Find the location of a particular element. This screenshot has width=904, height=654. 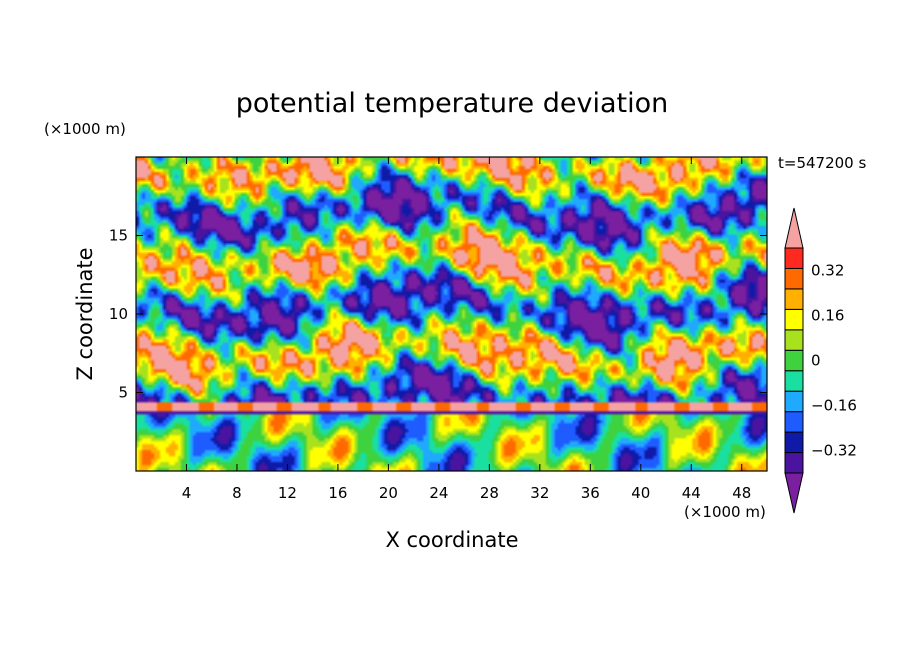

colorbar-tick-label: 0.16 is located at coordinates (827, 316).